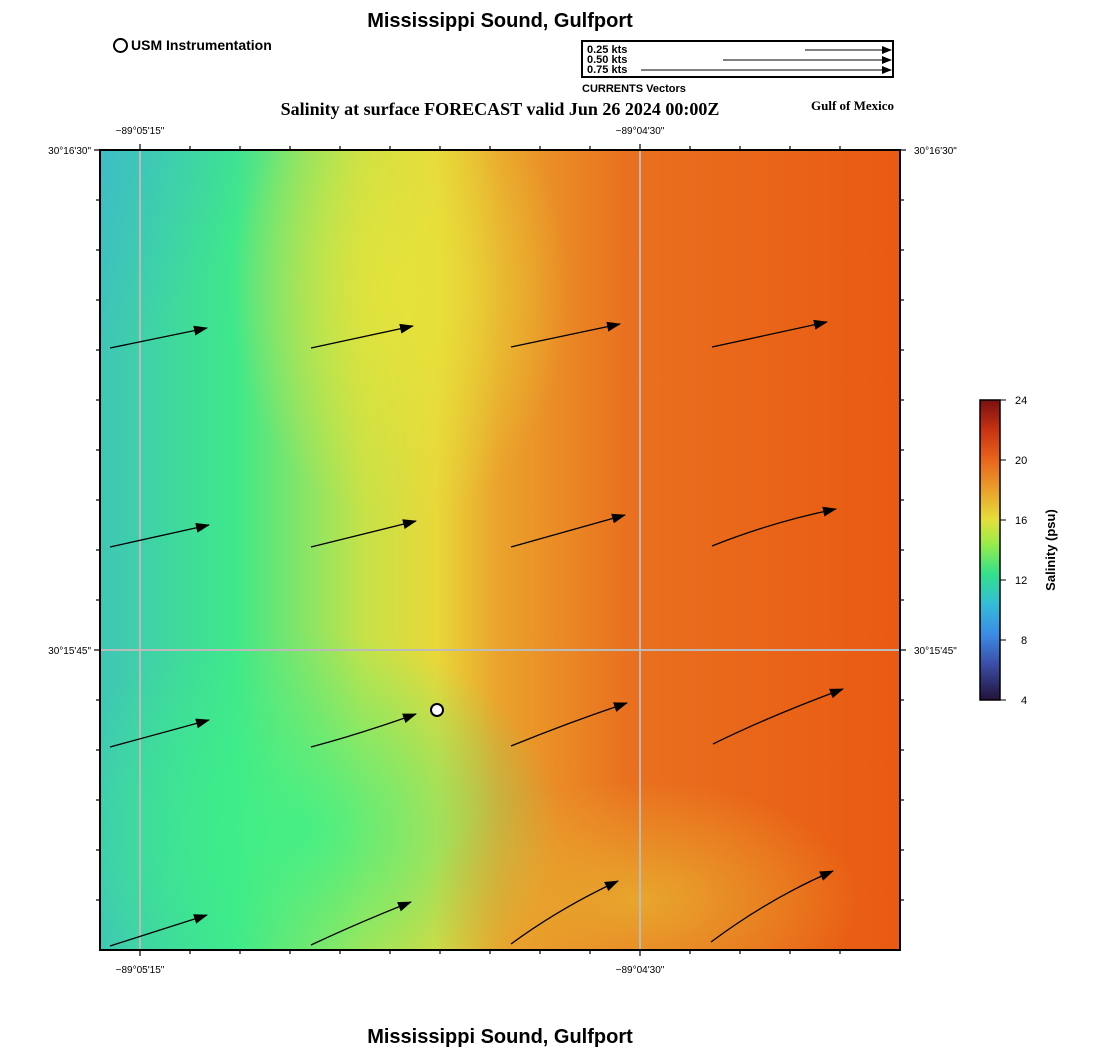  What do you see at coordinates (640, 970) in the screenshot?
I see `lon-label-bottom: −89°04'30"` at bounding box center [640, 970].